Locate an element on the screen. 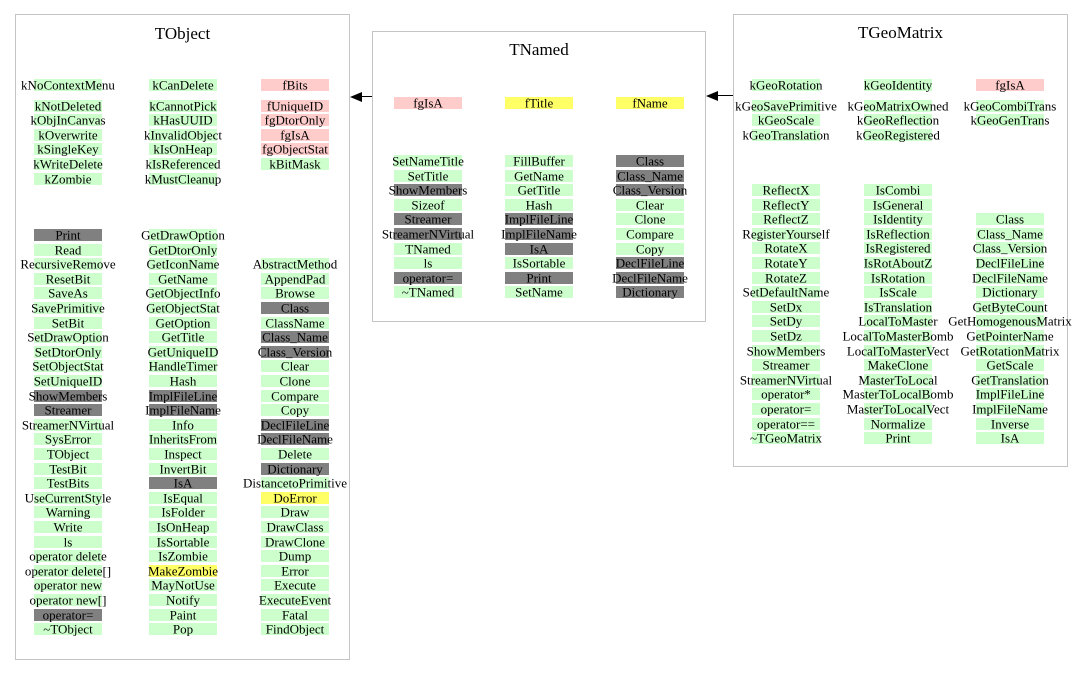 Image resolution: width=1080 pixels, height=687 pixels. method-cell: GetHomogenousMatrix is located at coordinates (1009, 321).